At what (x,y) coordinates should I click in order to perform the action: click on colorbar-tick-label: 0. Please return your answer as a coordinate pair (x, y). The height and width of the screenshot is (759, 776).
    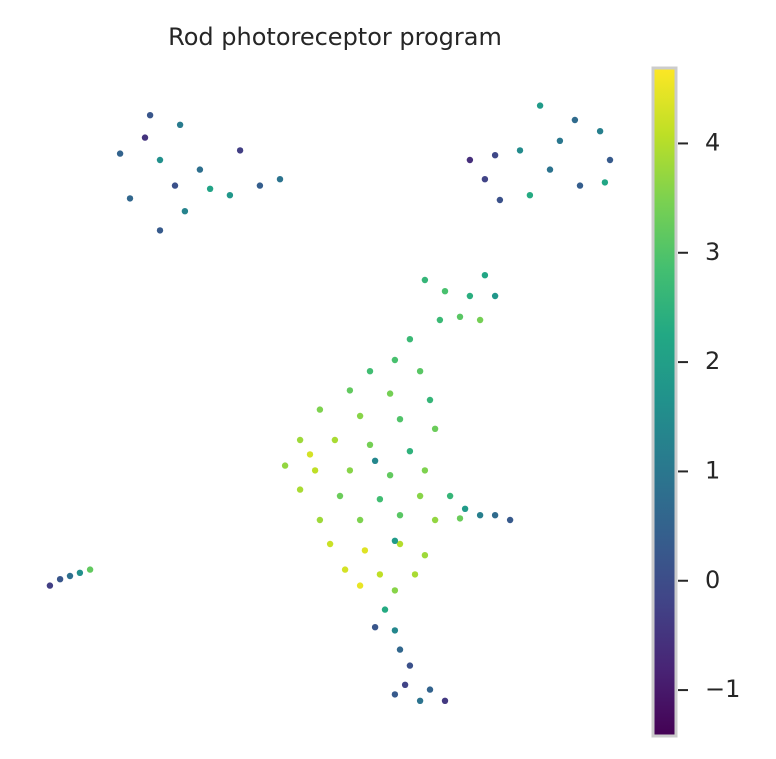
    Looking at the image, I should click on (712, 580).